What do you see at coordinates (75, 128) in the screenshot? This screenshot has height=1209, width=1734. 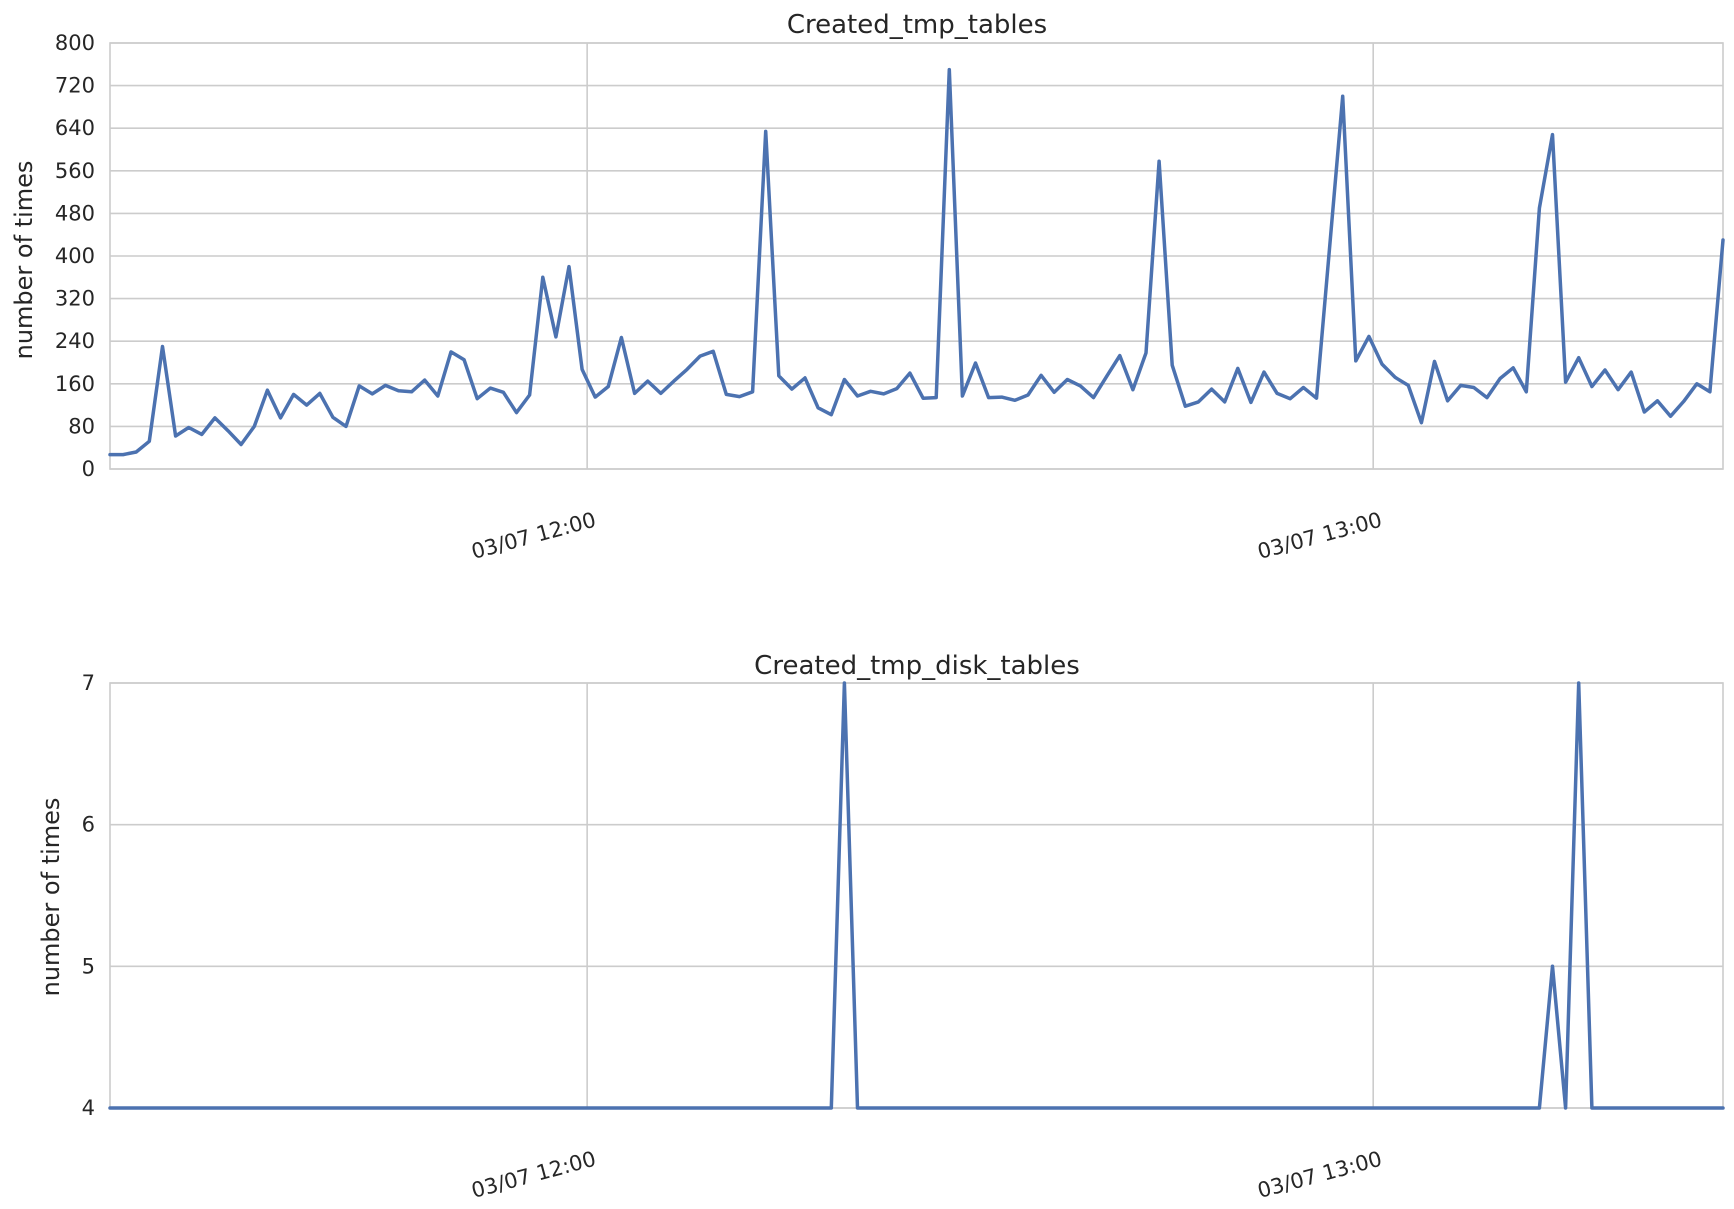 I see `y-tick-label: 640` at bounding box center [75, 128].